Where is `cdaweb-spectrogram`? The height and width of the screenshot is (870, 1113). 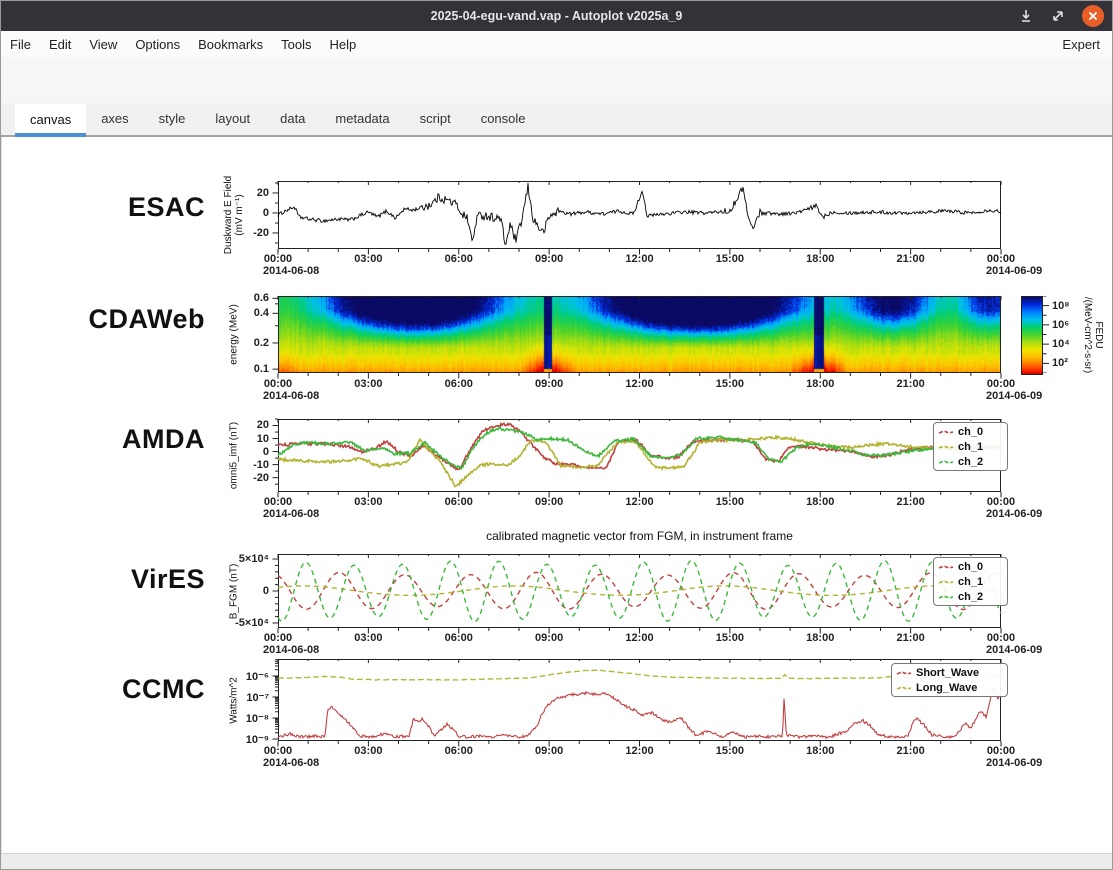 cdaweb-spectrogram is located at coordinates (639, 334).